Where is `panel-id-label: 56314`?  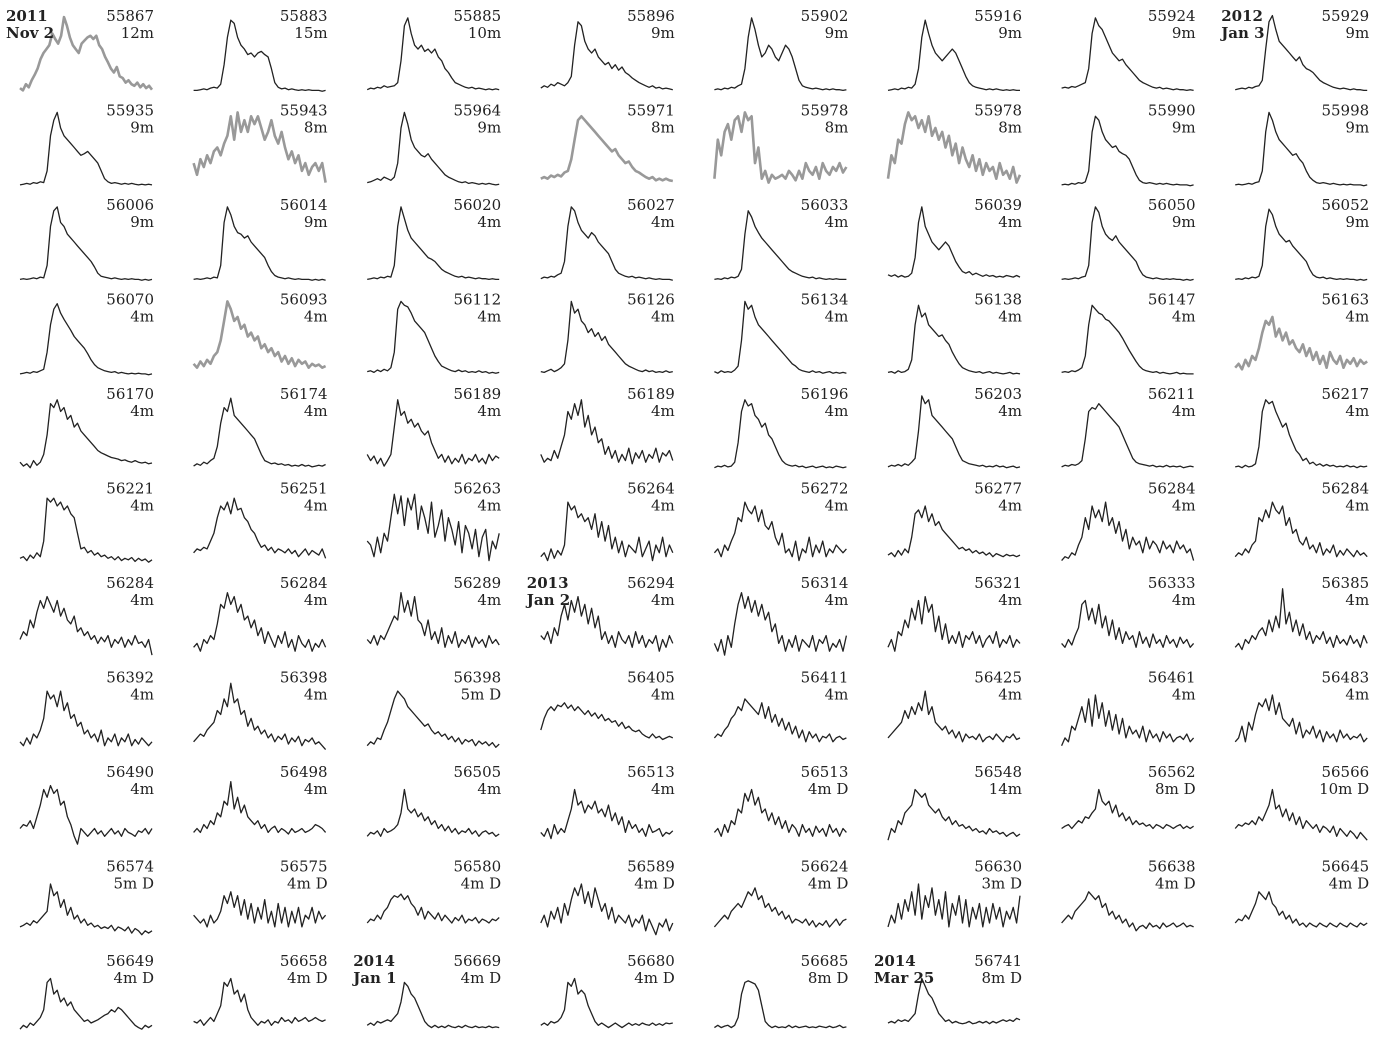 panel-id-label: 56314 is located at coordinates (825, 583).